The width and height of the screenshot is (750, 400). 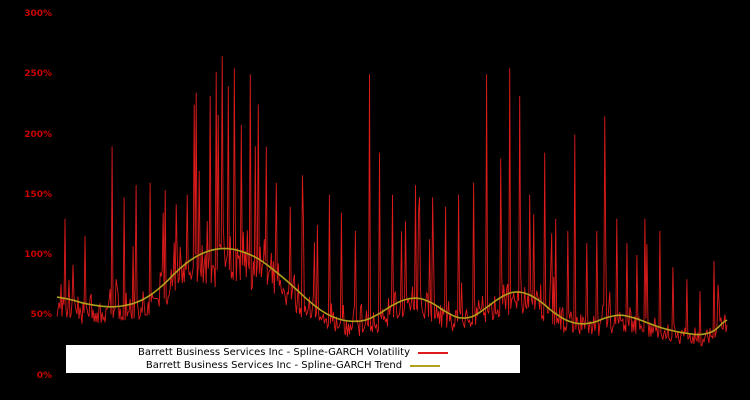 I want to click on y-tick-label: 150%, so click(x=38, y=194).